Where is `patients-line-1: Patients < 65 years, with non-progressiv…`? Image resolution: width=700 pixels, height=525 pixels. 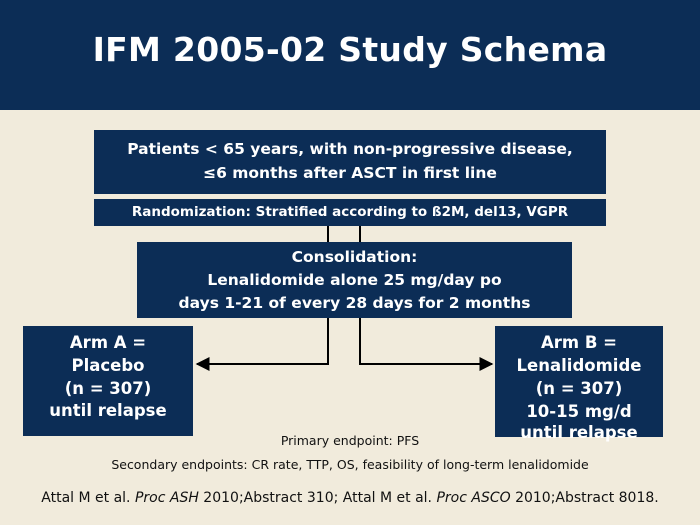 patients-line-1: Patients < 65 years, with non-progressiv… is located at coordinates (350, 149).